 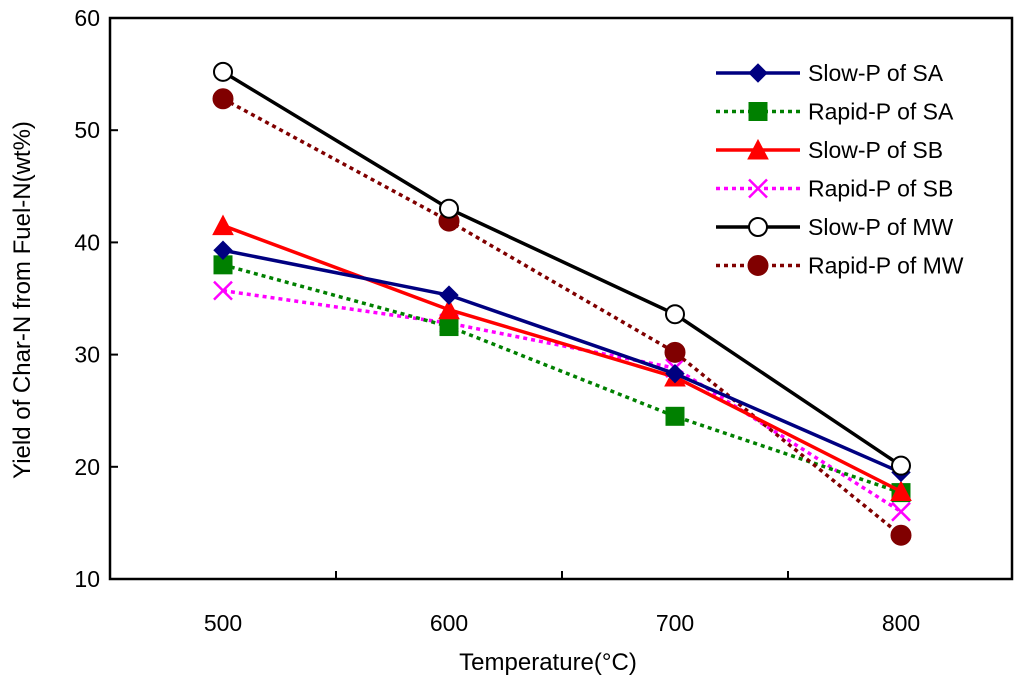 I want to click on legend-entry: Slow-P of SA, so click(x=830, y=73).